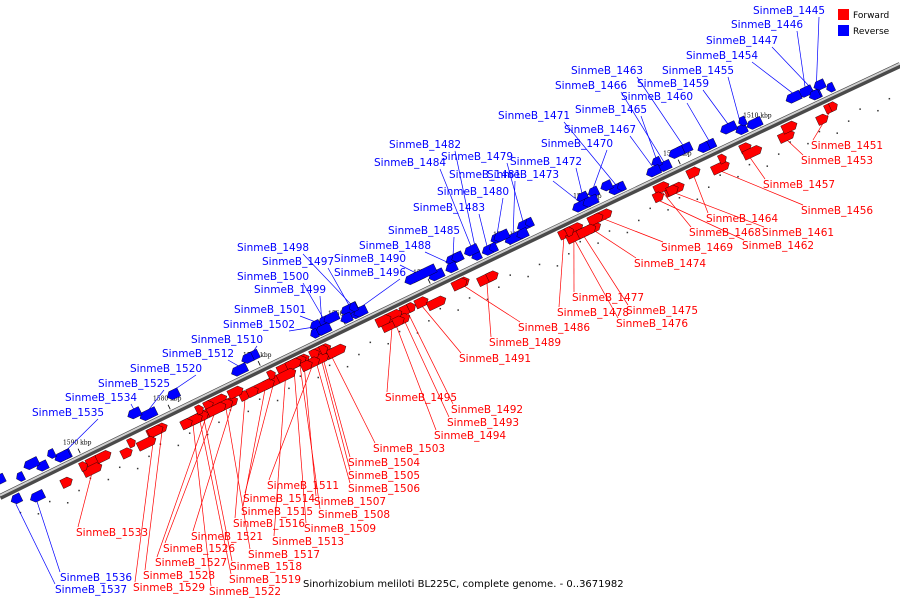 This screenshot has height=600, width=900. I want to click on gene-label: SinmeB_1488, so click(395, 246).